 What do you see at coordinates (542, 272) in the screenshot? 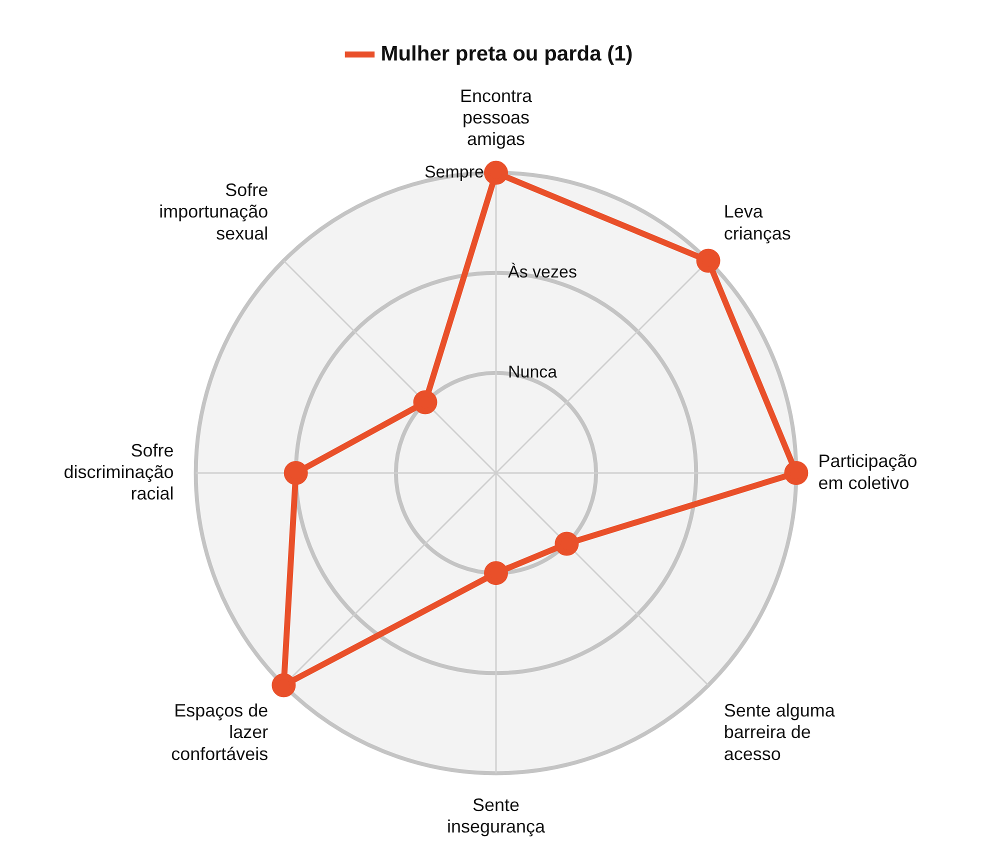
I see `y-tick-label: Às vezes` at bounding box center [542, 272].